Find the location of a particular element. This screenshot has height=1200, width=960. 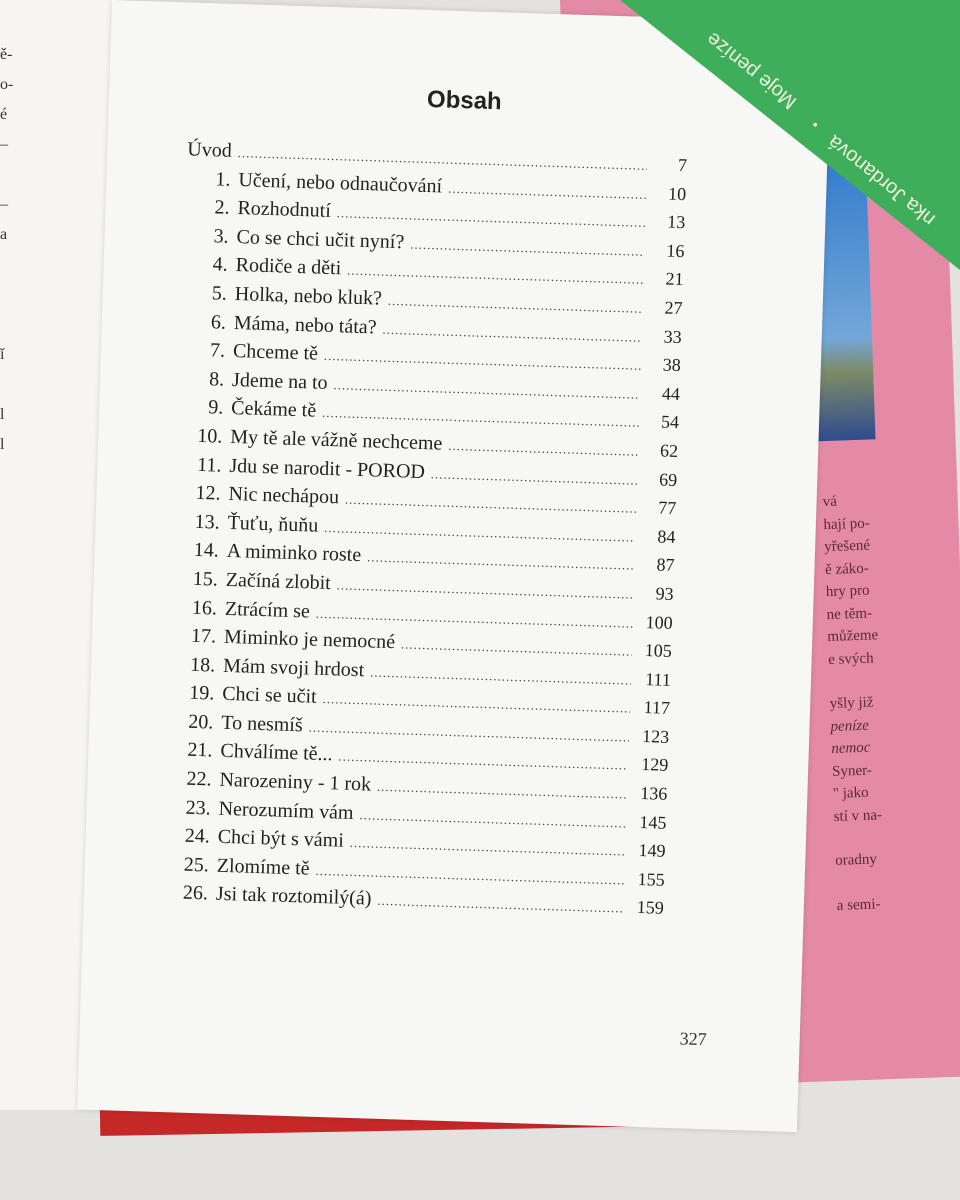

chapter-page: 16 is located at coordinates (675, 250).